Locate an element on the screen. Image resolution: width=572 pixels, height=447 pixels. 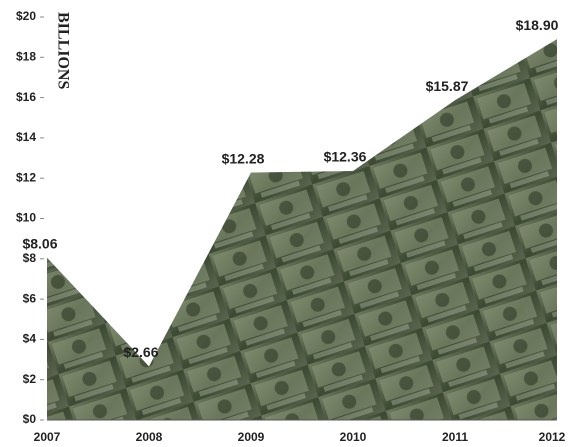
x-tick-label: 2009 is located at coordinates (251, 437).